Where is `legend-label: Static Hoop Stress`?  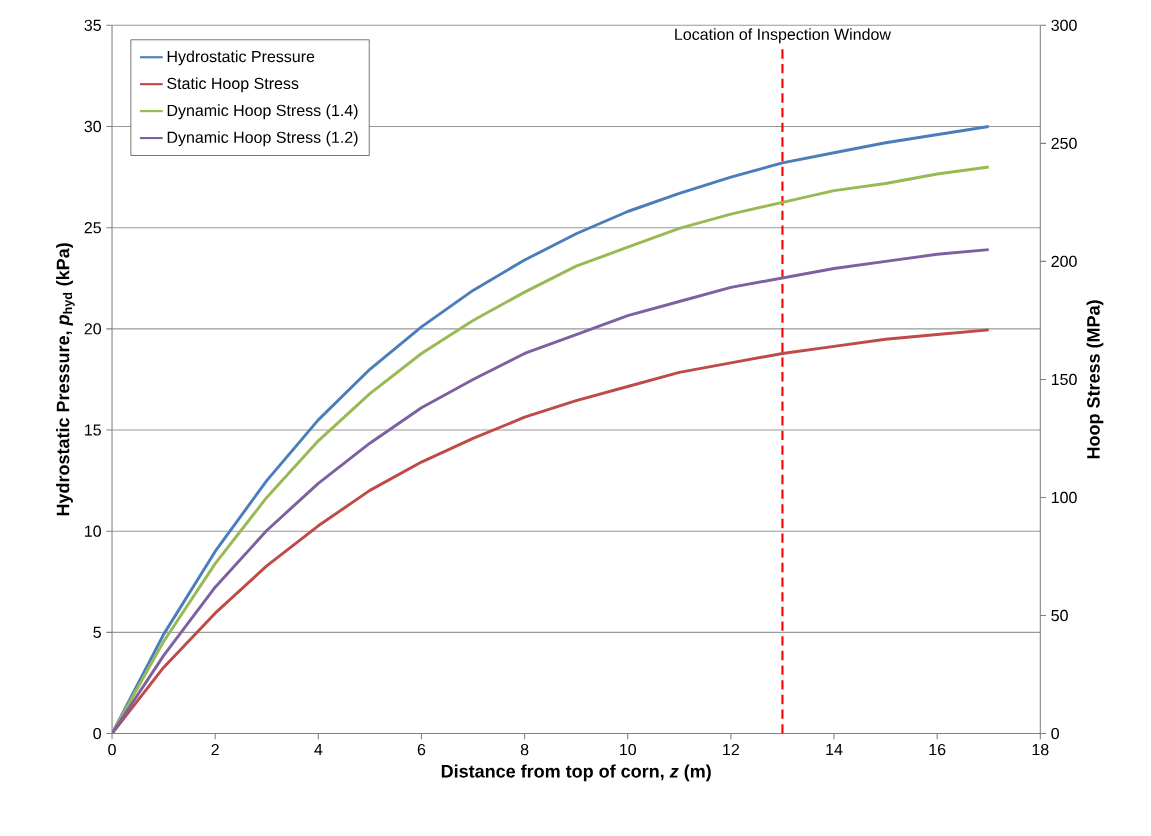
legend-label: Static Hoop Stress is located at coordinates (233, 85).